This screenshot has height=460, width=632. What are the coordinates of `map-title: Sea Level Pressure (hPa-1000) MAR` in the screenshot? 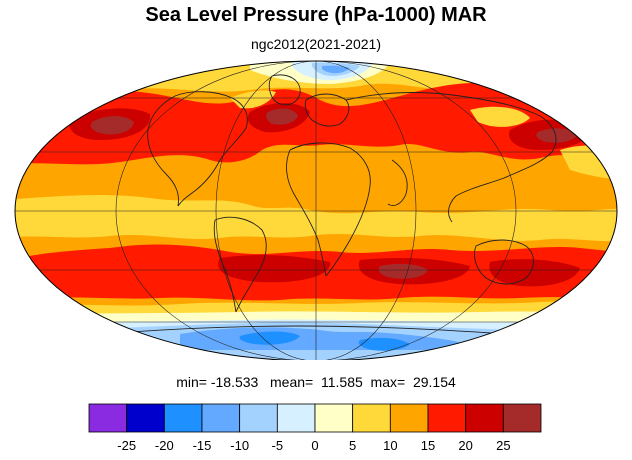 It's located at (316, 15).